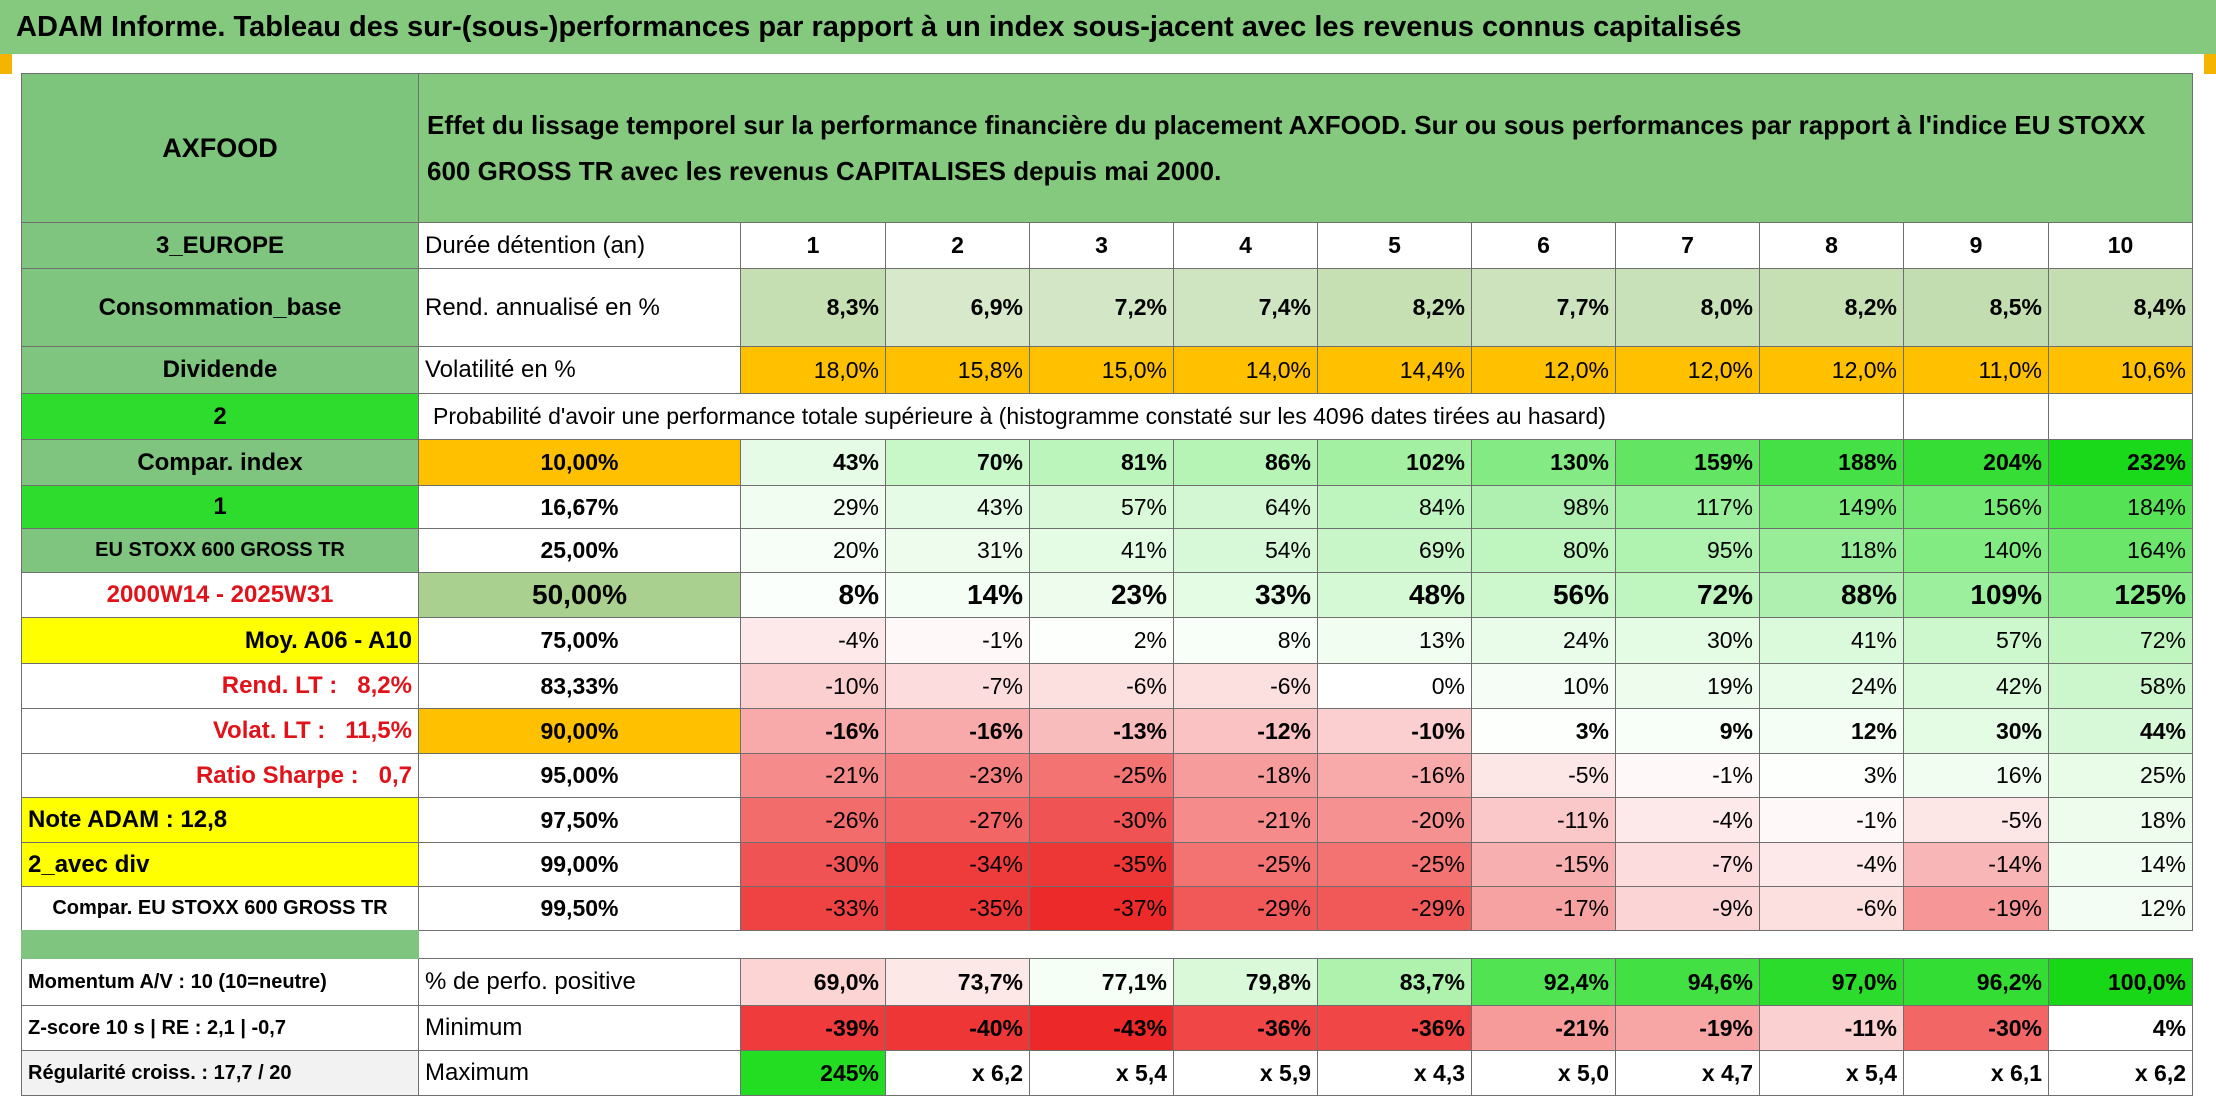 The image size is (2216, 1110). What do you see at coordinates (813, 908) in the screenshot?
I see `value-cell: -33%` at bounding box center [813, 908].